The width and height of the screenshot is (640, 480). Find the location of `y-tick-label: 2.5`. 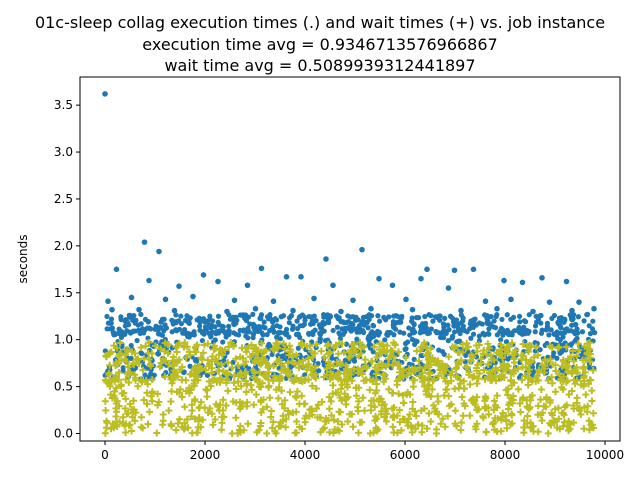

y-tick-label: 2.5 is located at coordinates (63, 199).